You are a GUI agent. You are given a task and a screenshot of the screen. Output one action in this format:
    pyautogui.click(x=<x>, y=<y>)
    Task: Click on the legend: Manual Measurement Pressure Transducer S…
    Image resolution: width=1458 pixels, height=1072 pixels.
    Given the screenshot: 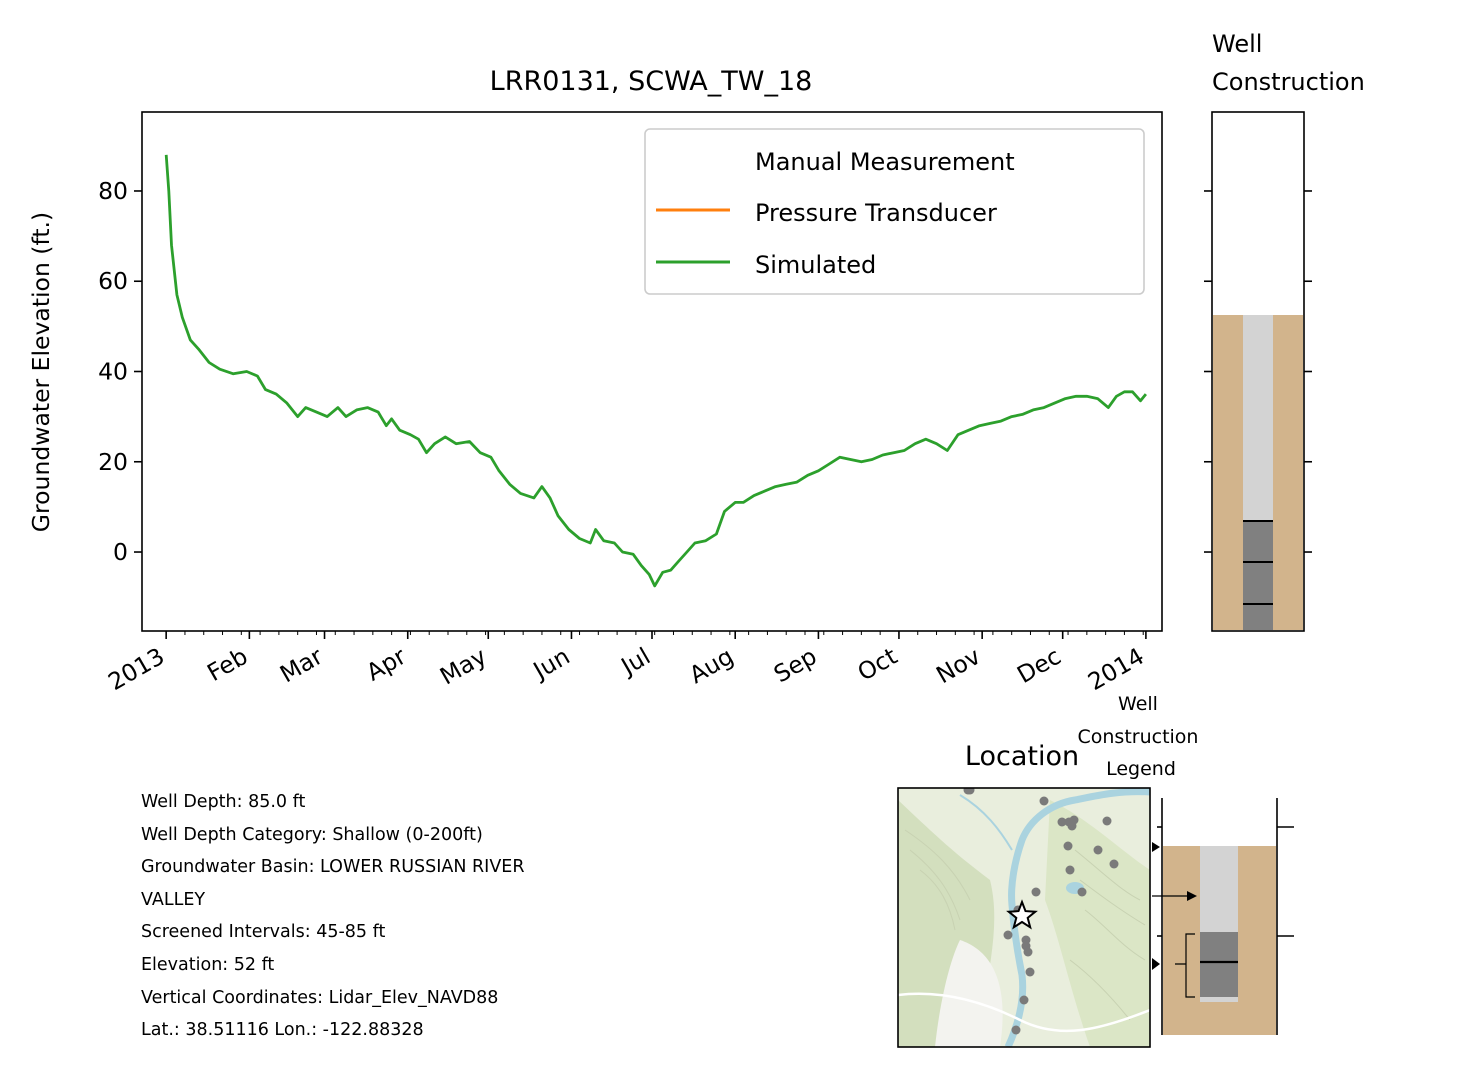 What is the action you would take?
    pyautogui.click(x=894, y=211)
    